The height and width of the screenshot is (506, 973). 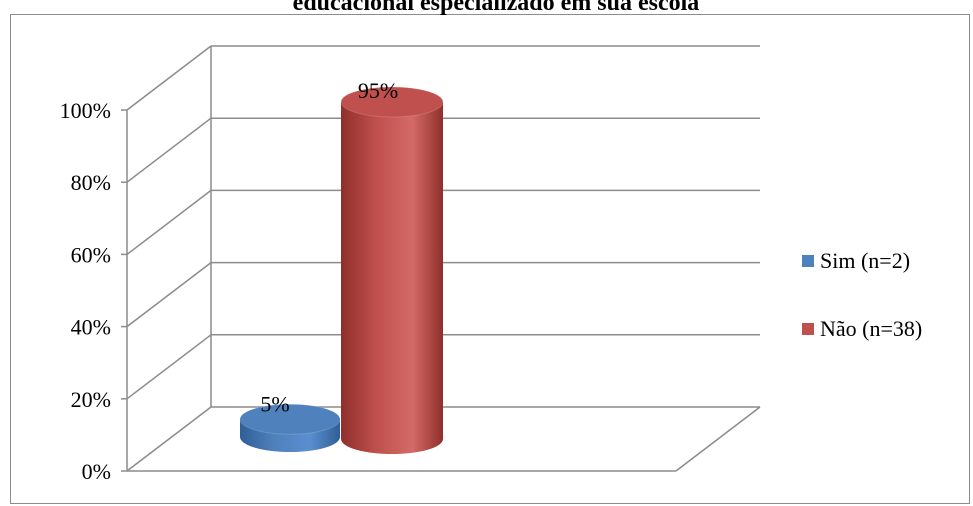 What do you see at coordinates (378, 90) in the screenshot?
I see `data-label-nao: 95%` at bounding box center [378, 90].